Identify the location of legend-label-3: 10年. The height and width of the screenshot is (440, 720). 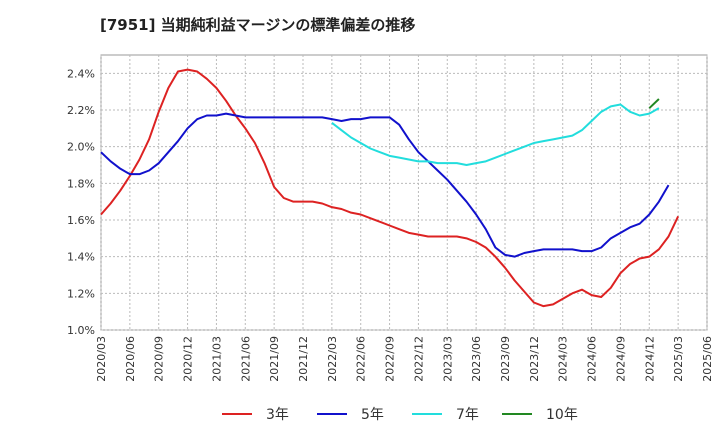
(562, 415).